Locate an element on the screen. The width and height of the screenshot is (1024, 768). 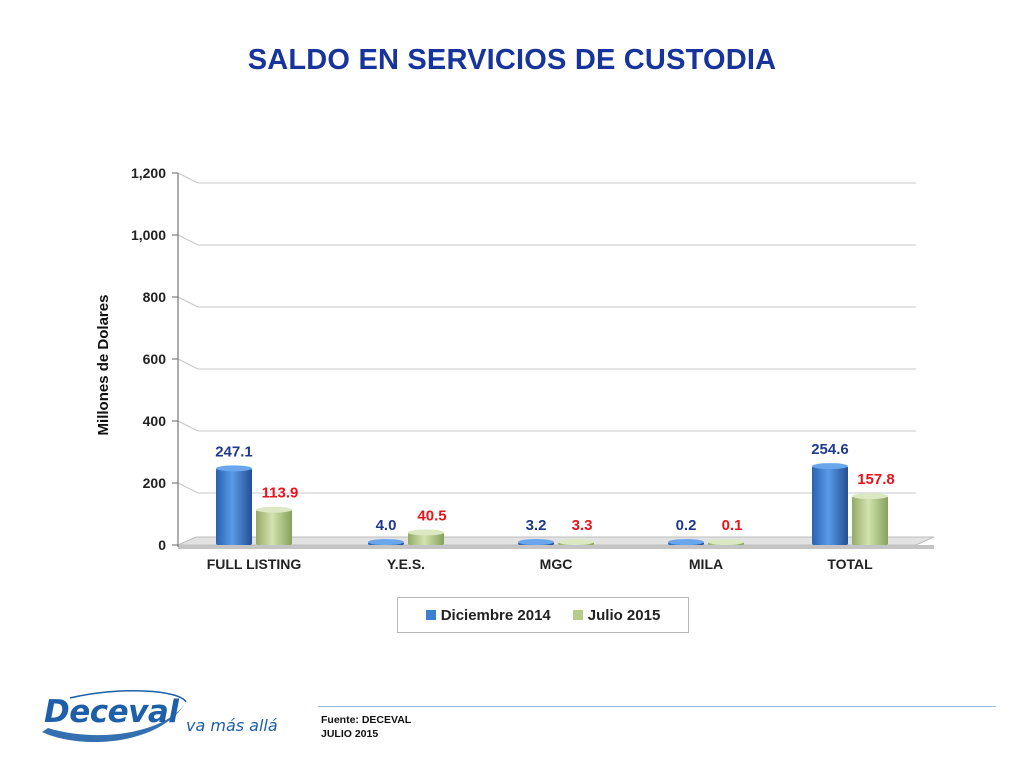
legend-swatch-diciembre is located at coordinates (430, 615).